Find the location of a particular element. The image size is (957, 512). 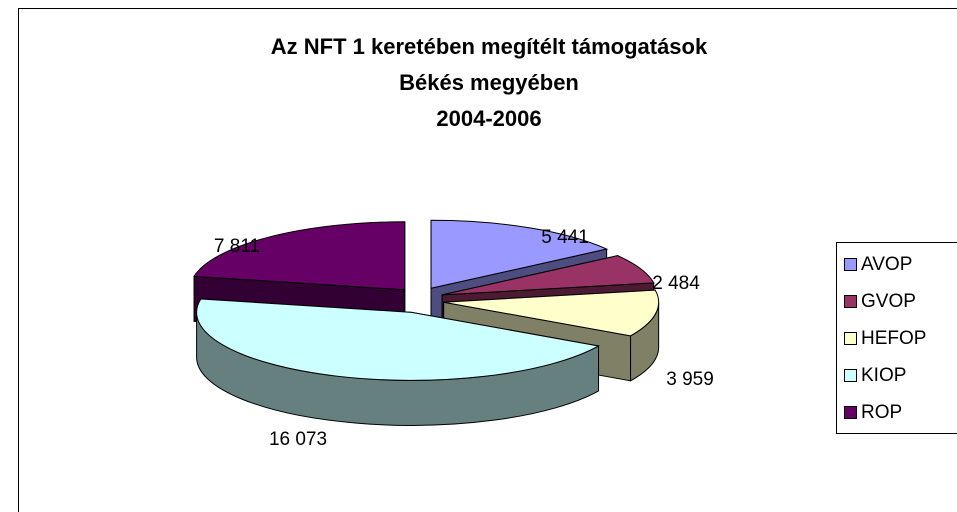

data-label: 2 484 is located at coordinates (676, 283).